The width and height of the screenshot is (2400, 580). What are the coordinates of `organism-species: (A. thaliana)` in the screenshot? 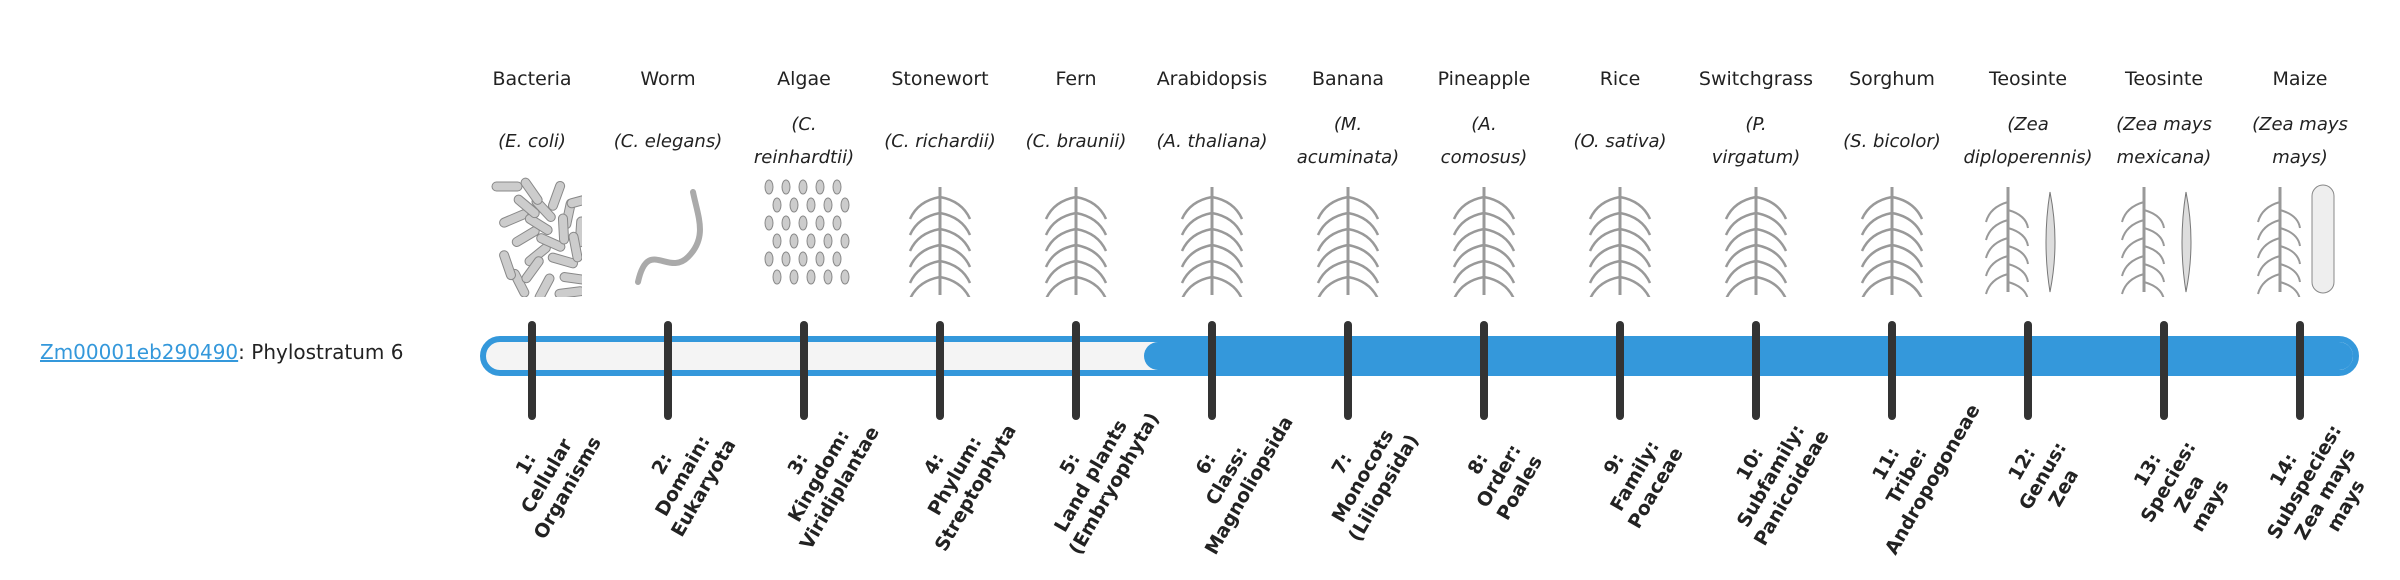 It's located at (1212, 141).